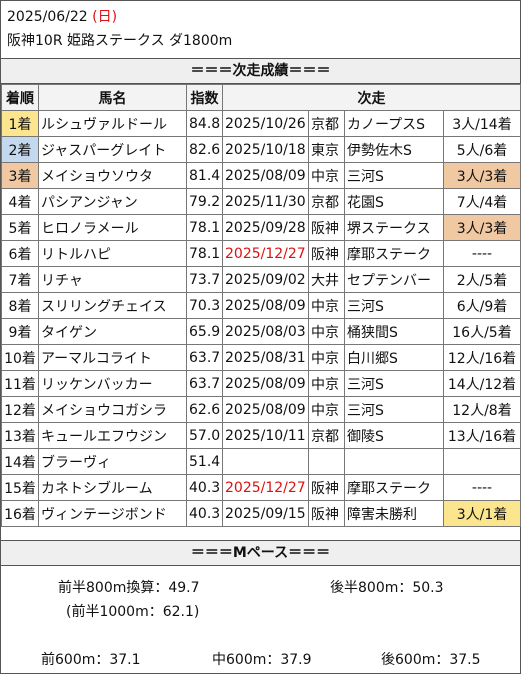 The image size is (521, 674). Describe the element at coordinates (20, 97) in the screenshot. I see `header-rank: 着順` at that location.